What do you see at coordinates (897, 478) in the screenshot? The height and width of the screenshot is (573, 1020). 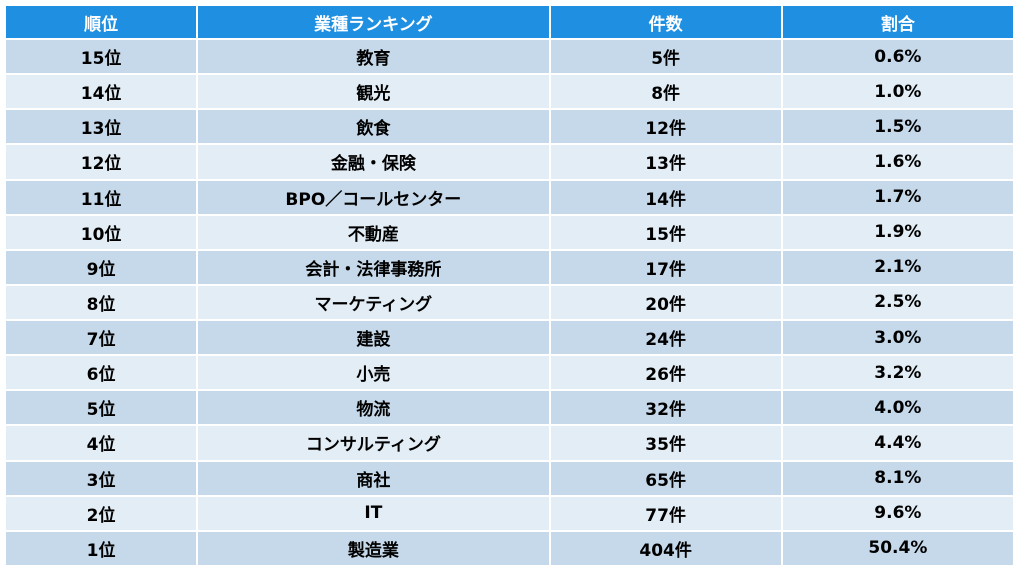 I see `cell-ratio: 8.1%` at bounding box center [897, 478].